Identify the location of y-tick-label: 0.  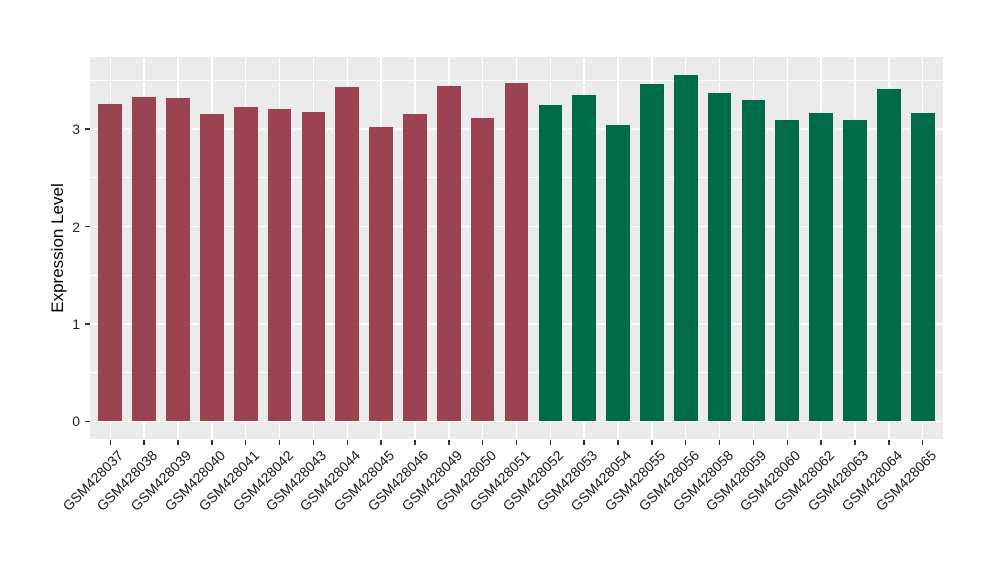
(76, 421).